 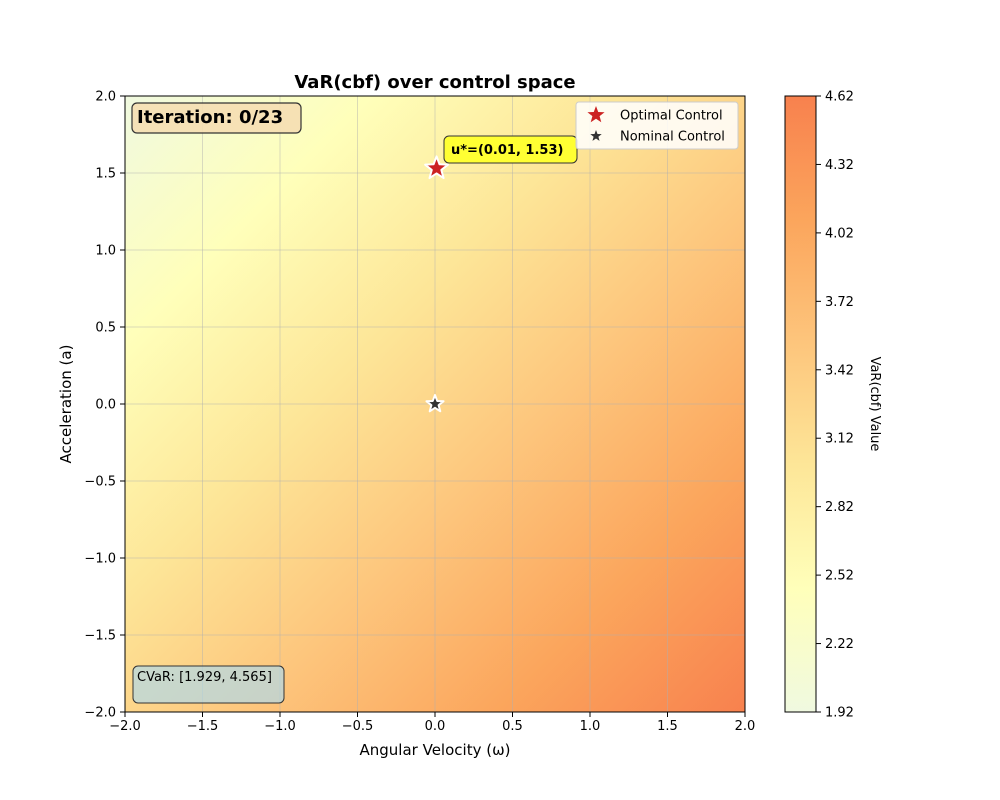 What do you see at coordinates (105, 328) in the screenshot?
I see `y-tick-label: 0.5` at bounding box center [105, 328].